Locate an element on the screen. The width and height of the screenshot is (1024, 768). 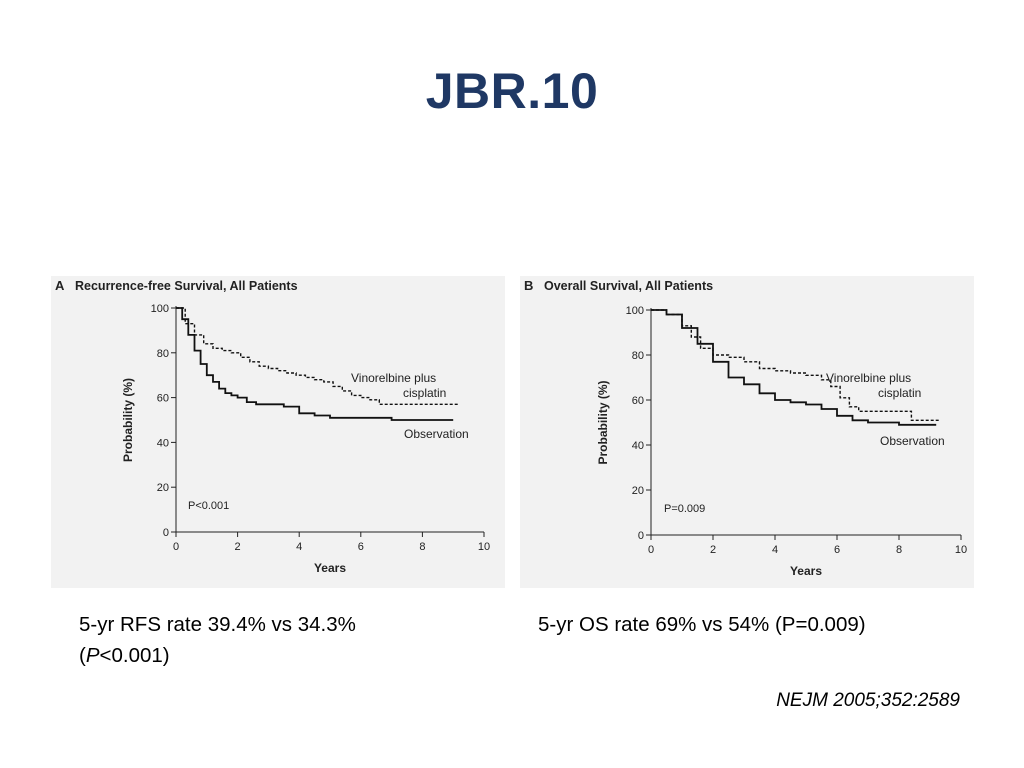
citation: NEJM 2005;352:2589 is located at coordinates (868, 700).